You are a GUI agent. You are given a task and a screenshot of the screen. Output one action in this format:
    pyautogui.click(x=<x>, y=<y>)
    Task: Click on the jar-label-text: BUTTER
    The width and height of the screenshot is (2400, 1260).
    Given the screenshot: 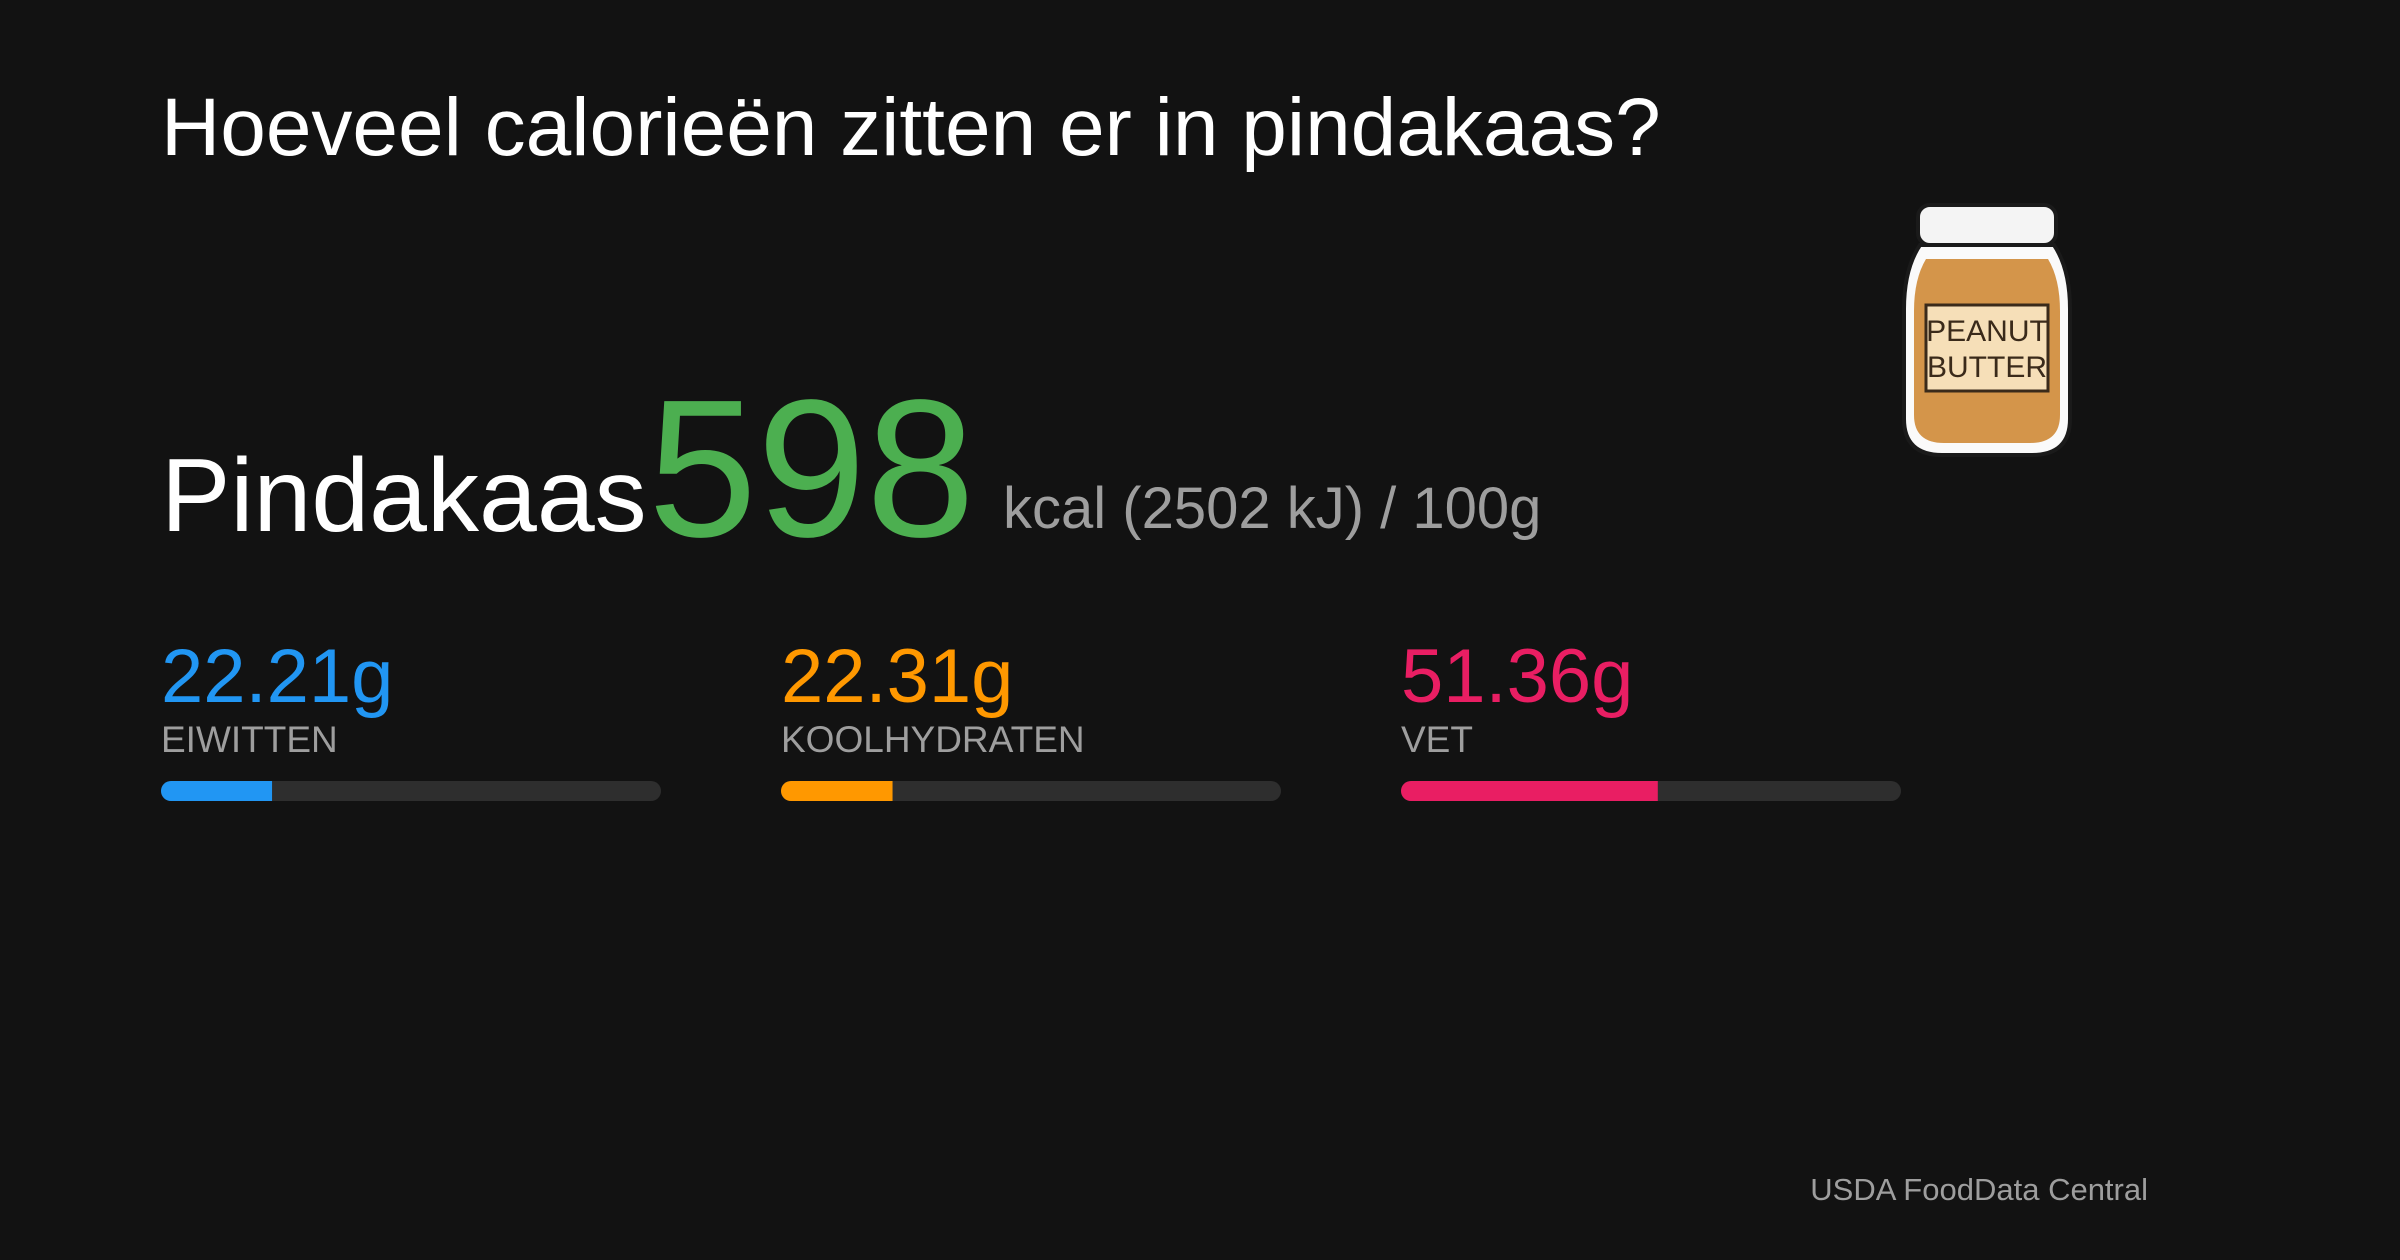 What is the action you would take?
    pyautogui.click(x=1987, y=367)
    